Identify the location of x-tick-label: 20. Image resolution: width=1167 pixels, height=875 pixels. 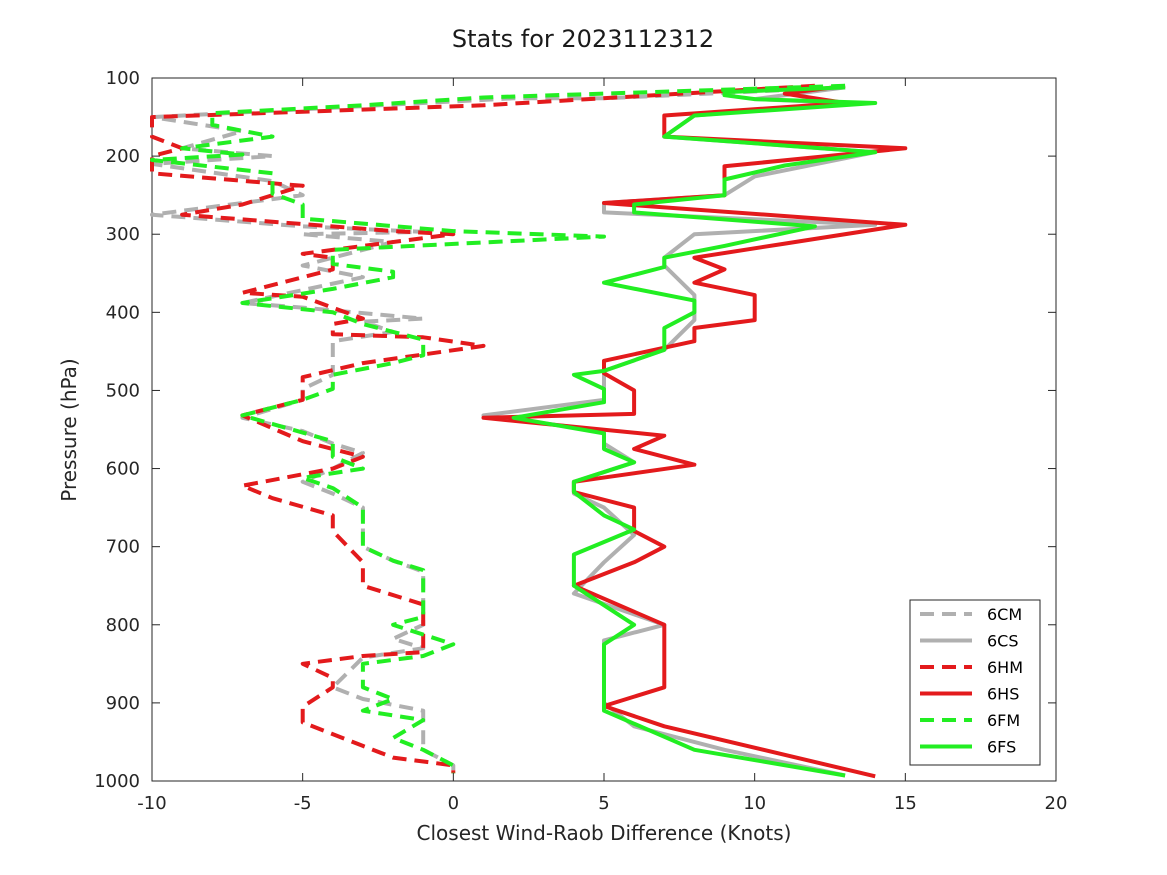
(1056, 803).